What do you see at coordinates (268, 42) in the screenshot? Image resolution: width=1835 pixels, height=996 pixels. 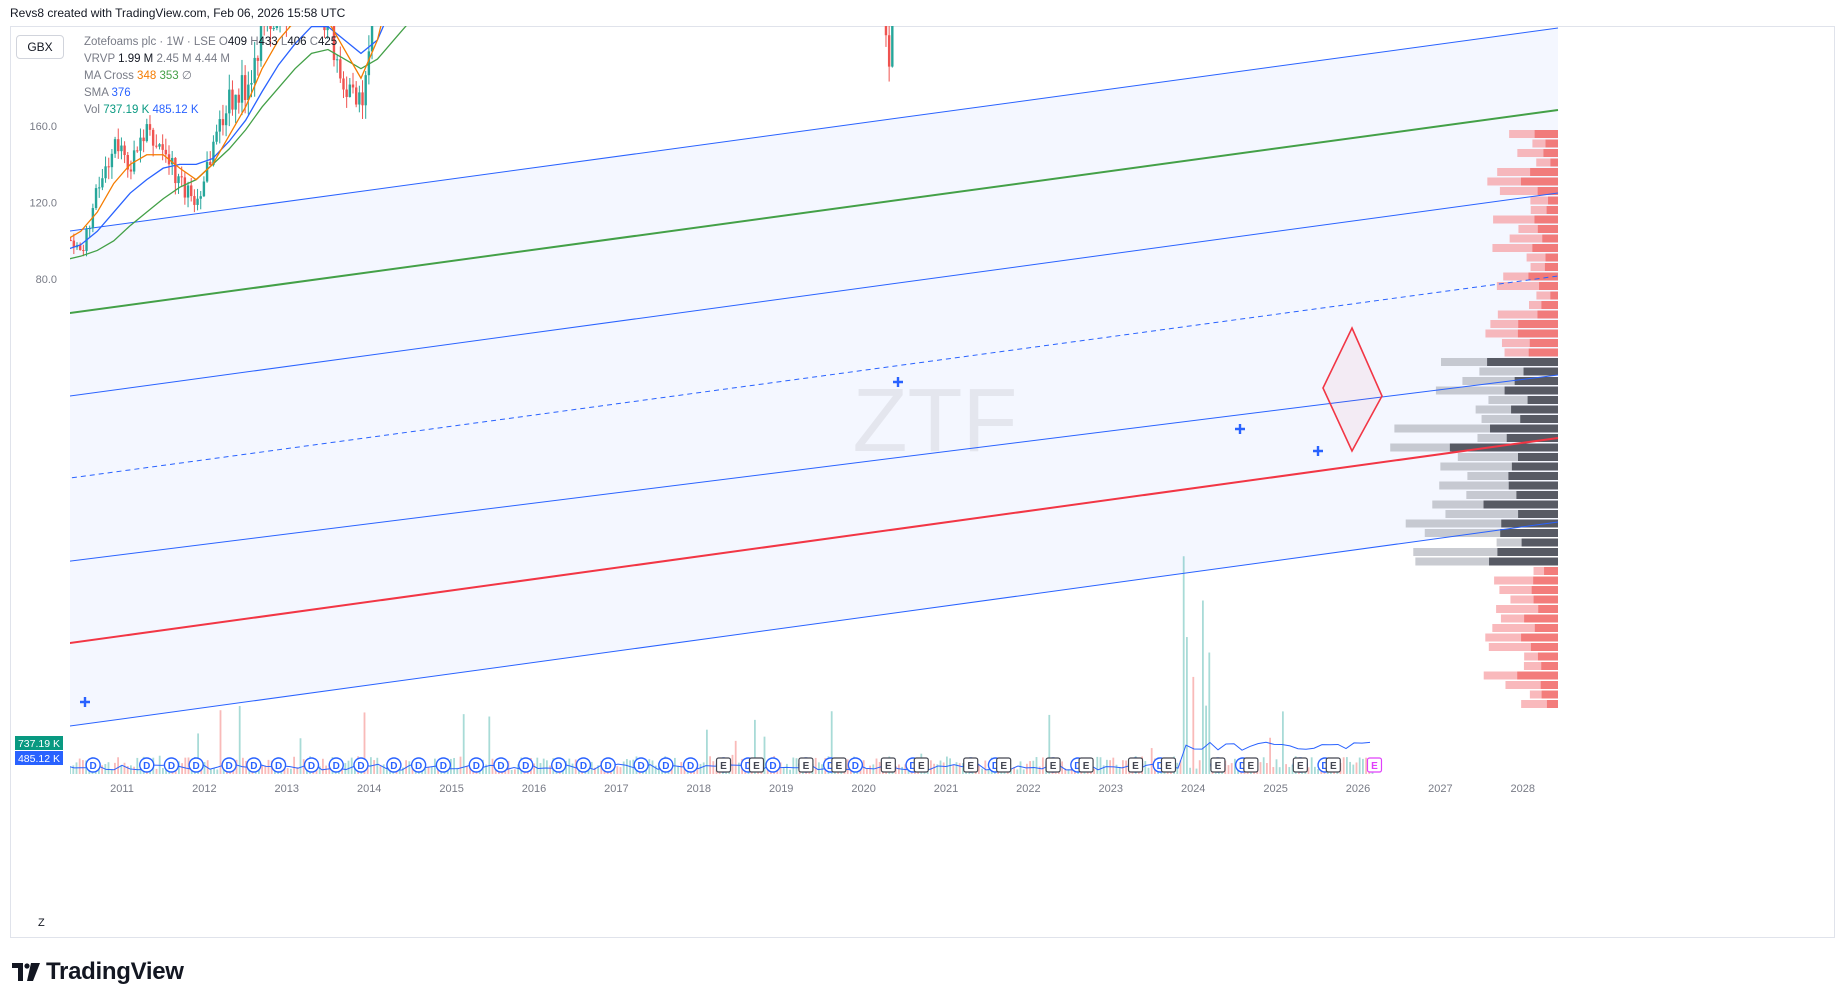 I see `legend-high: 433` at bounding box center [268, 42].